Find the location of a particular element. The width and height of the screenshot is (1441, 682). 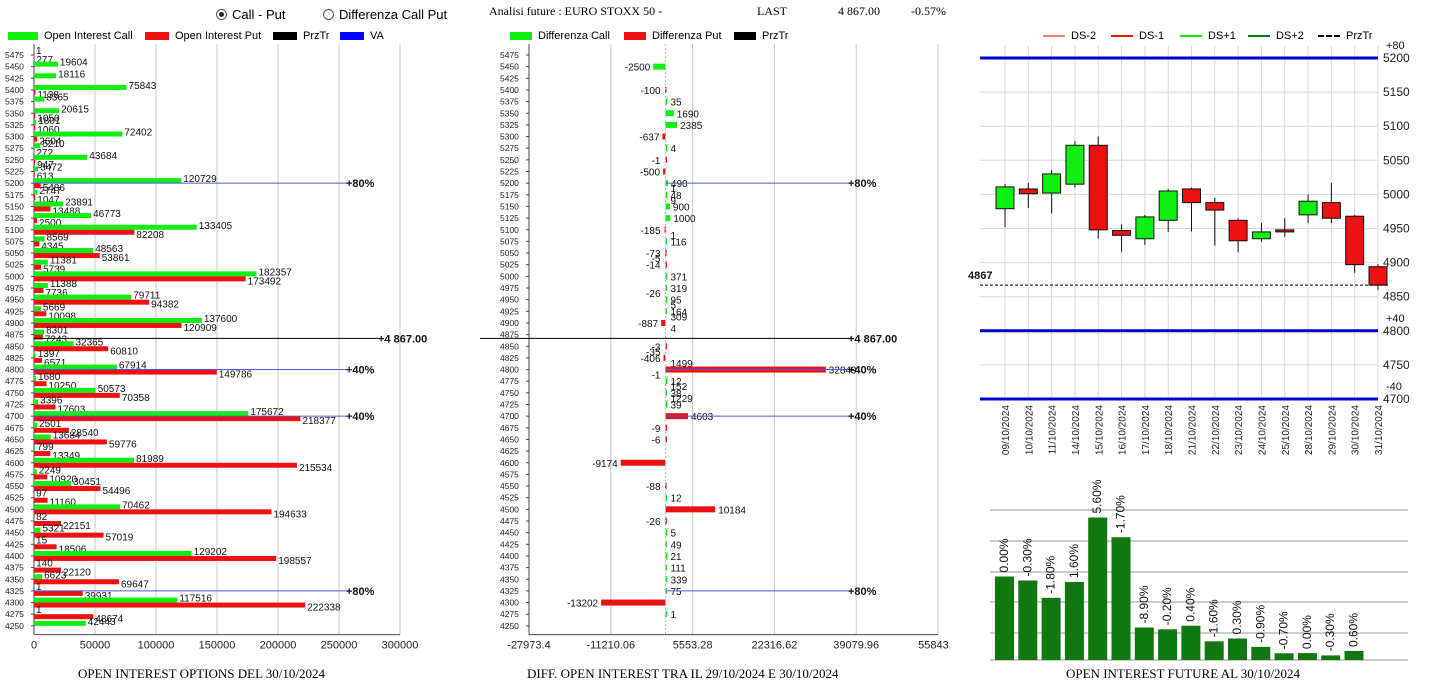

put-value-label: 54496 is located at coordinates (116, 491).